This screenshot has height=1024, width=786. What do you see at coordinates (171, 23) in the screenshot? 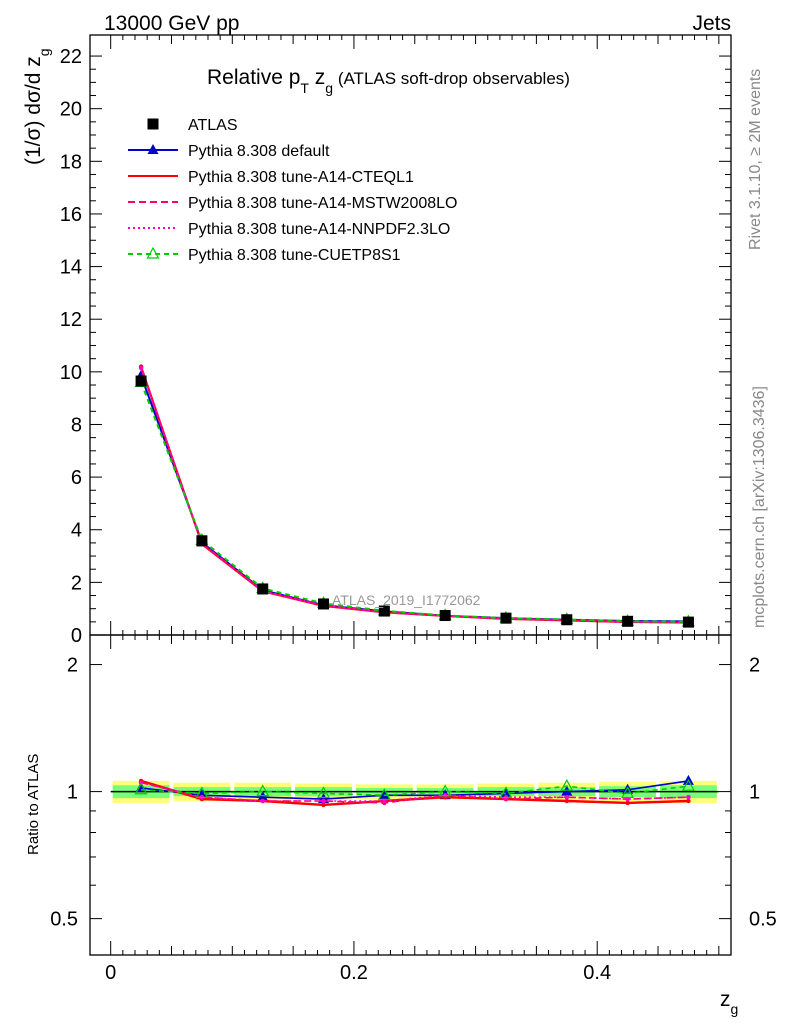
I see `header-left: 13000 GeV pp` at bounding box center [171, 23].